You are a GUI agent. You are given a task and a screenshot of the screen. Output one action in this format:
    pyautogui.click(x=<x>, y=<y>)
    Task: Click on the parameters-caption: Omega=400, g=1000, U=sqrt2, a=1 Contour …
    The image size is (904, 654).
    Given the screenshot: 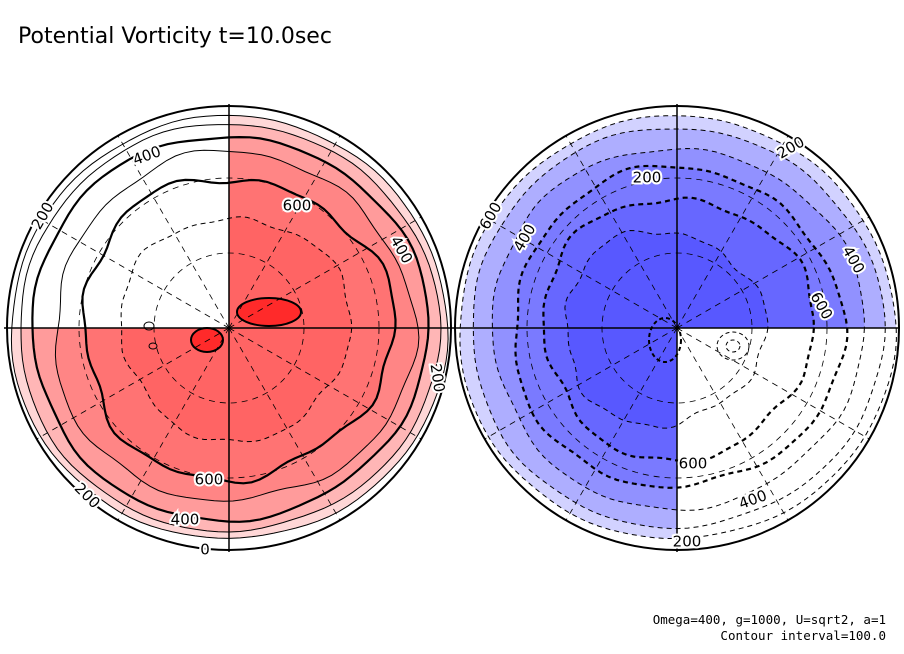 What is the action you would take?
    pyautogui.click(x=769, y=628)
    